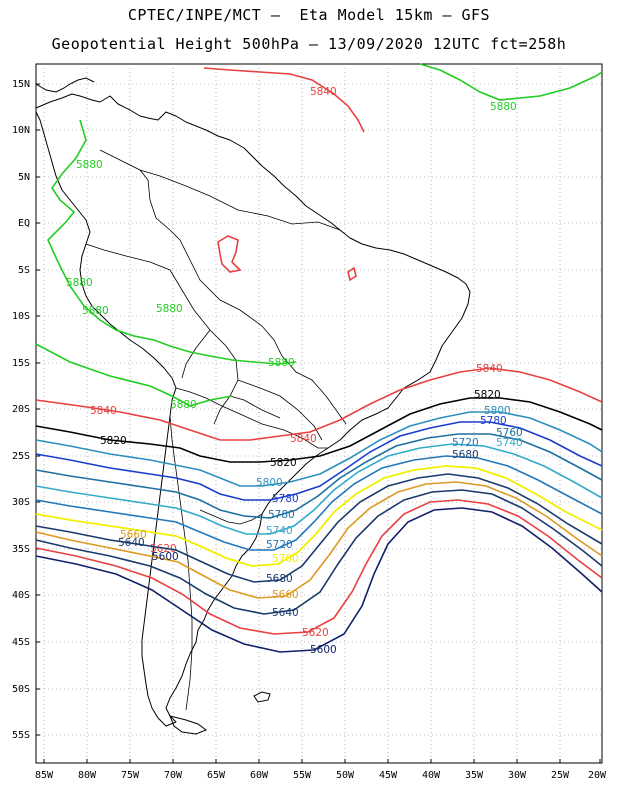 The image size is (618, 800). Describe the element at coordinates (474, 775) in the screenshot. I see `lon-label: 35W` at that location.